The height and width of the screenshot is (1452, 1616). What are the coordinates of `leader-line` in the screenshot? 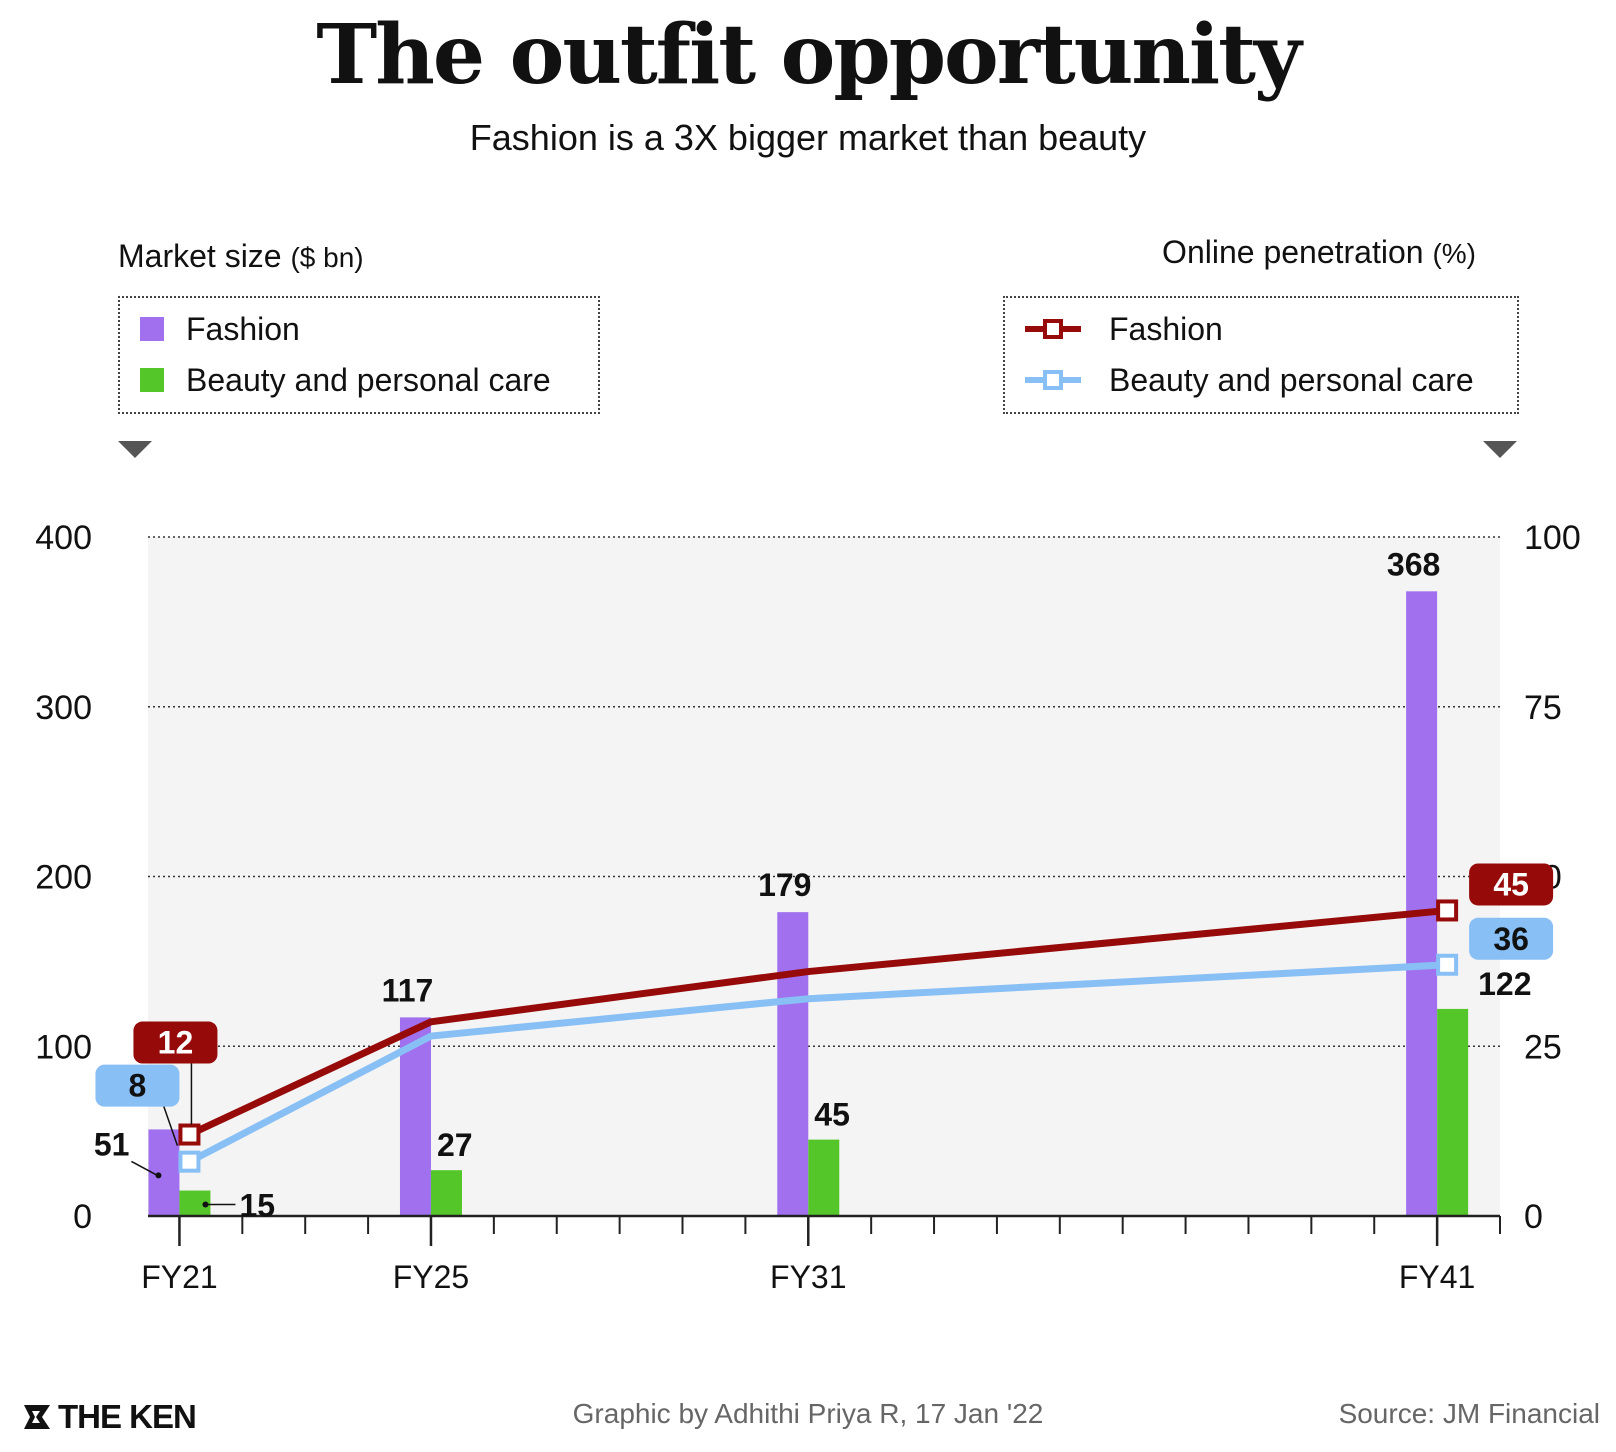 It's located at (144, 1168).